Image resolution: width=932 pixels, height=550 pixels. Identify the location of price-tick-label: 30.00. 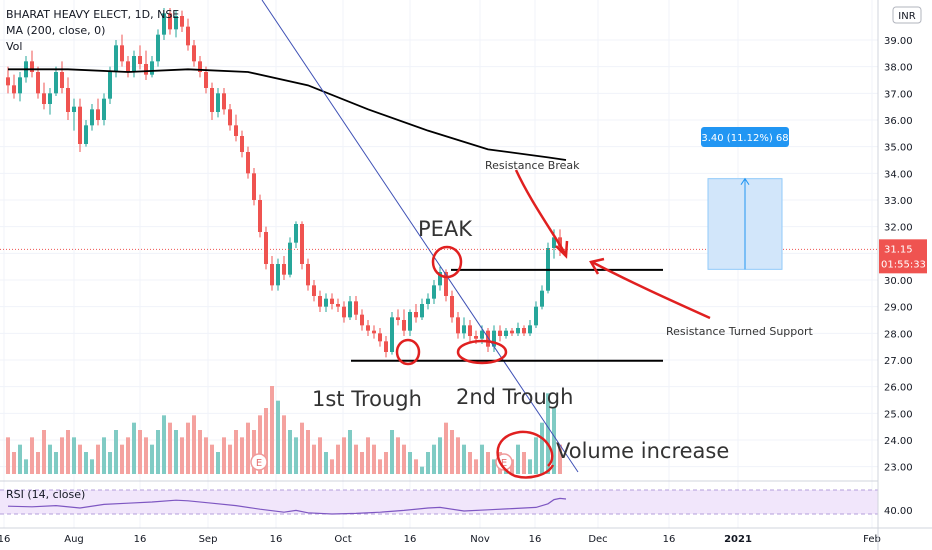
(898, 281).